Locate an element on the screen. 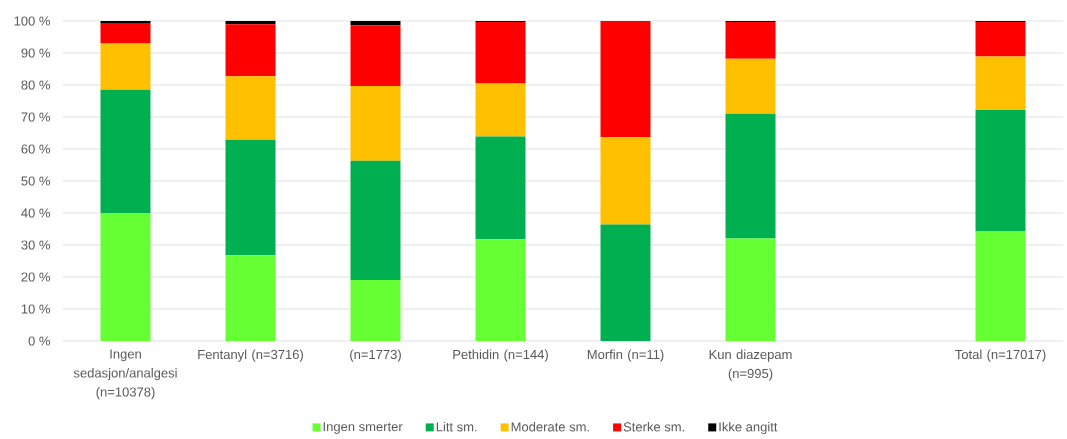 The width and height of the screenshot is (1067, 439). legend-label: Ingen smerter is located at coordinates (363, 428).